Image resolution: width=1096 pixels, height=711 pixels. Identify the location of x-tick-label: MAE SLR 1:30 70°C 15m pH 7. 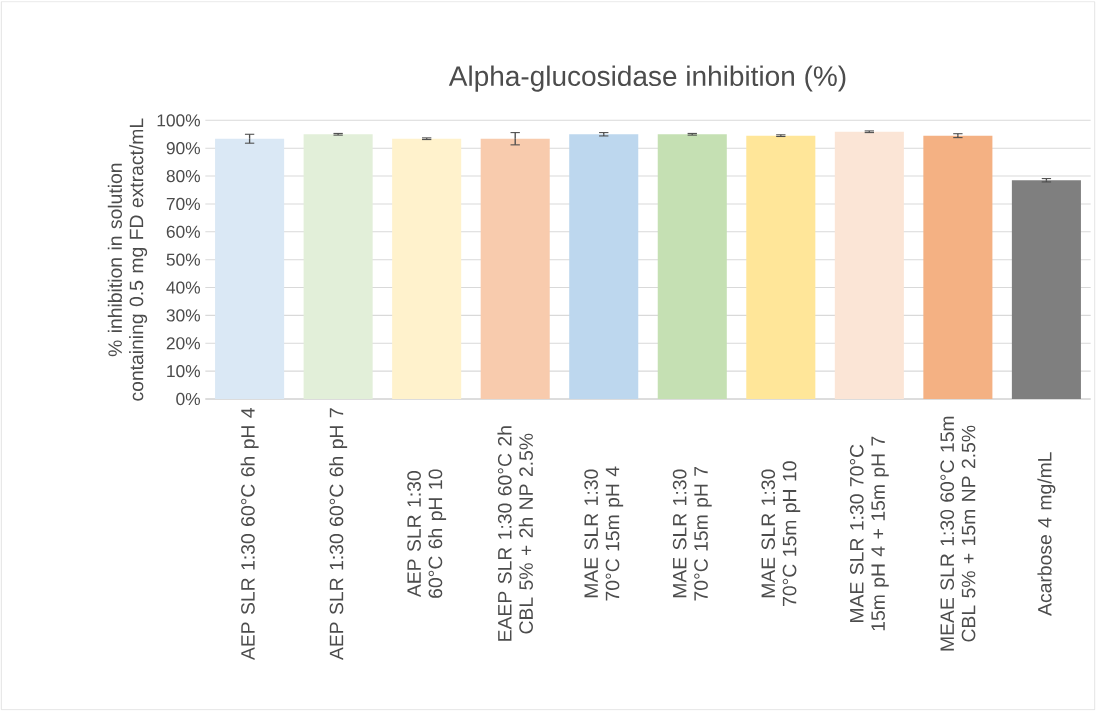
(692, 533).